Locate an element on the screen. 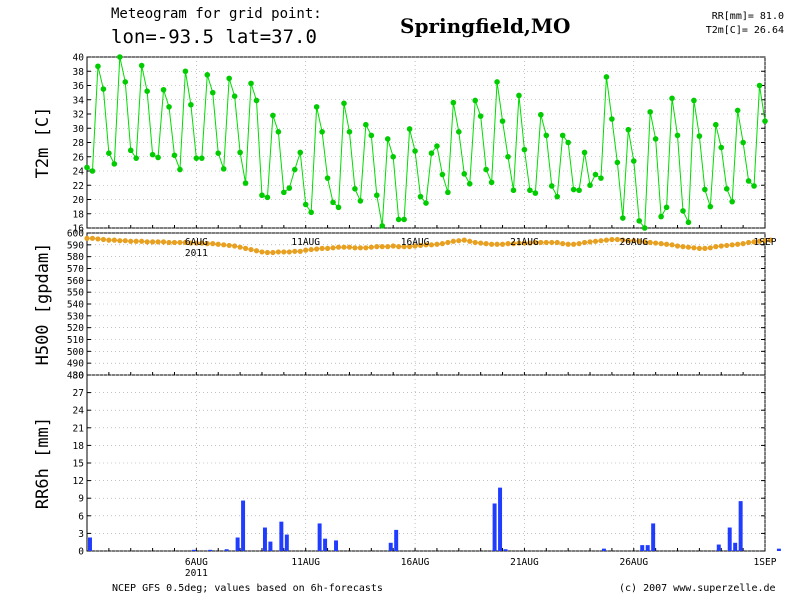  y-tick-label: 3 is located at coordinates (81, 534).